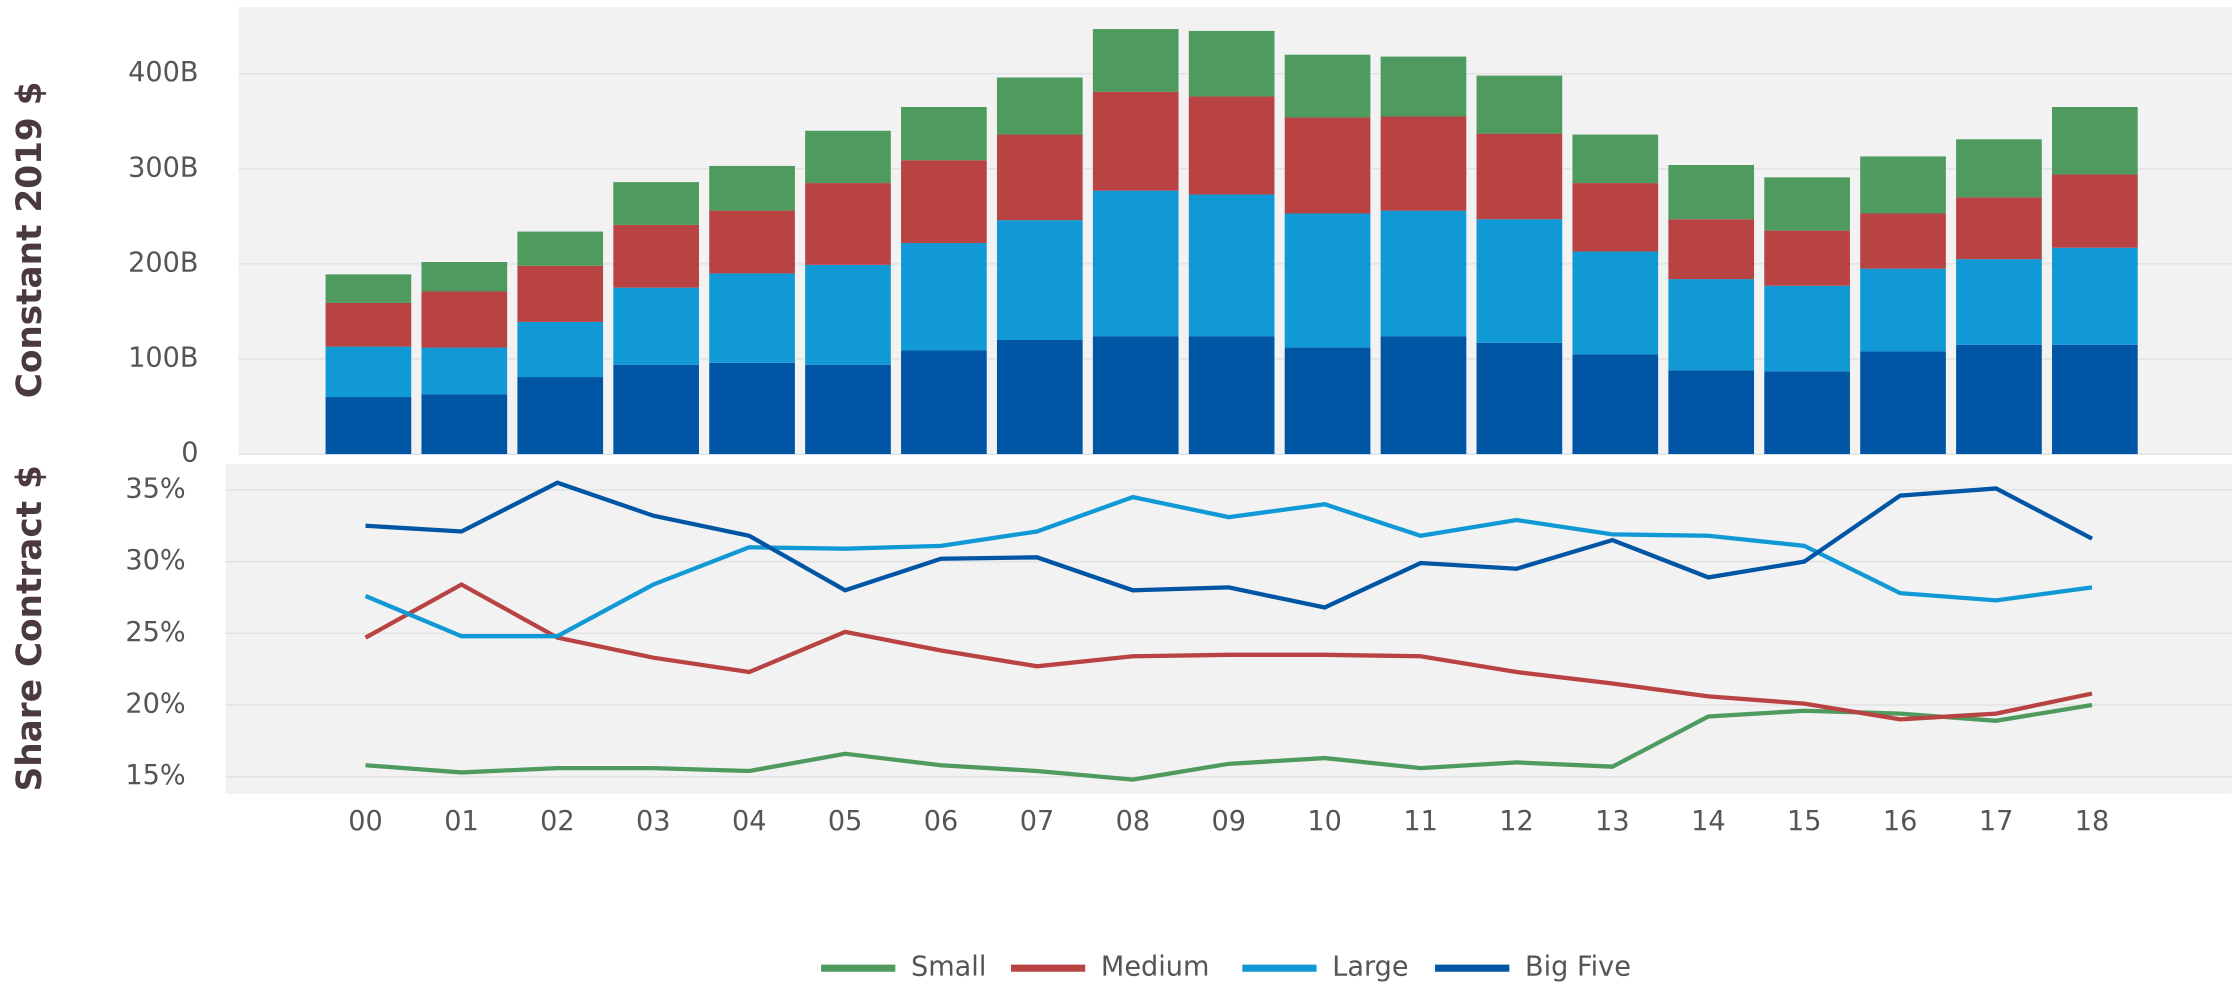  Describe the element at coordinates (1229, 821) in the screenshot. I see `x-tick-label: 09` at that location.